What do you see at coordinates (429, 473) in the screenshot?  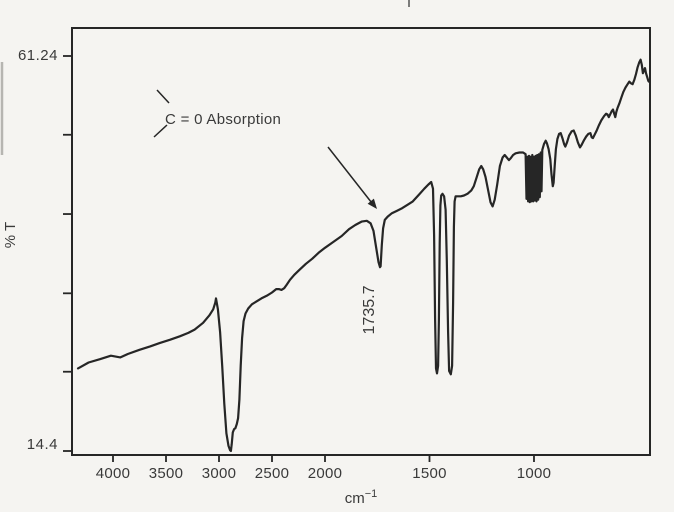 I see `x-tick-label: 1500` at bounding box center [429, 473].